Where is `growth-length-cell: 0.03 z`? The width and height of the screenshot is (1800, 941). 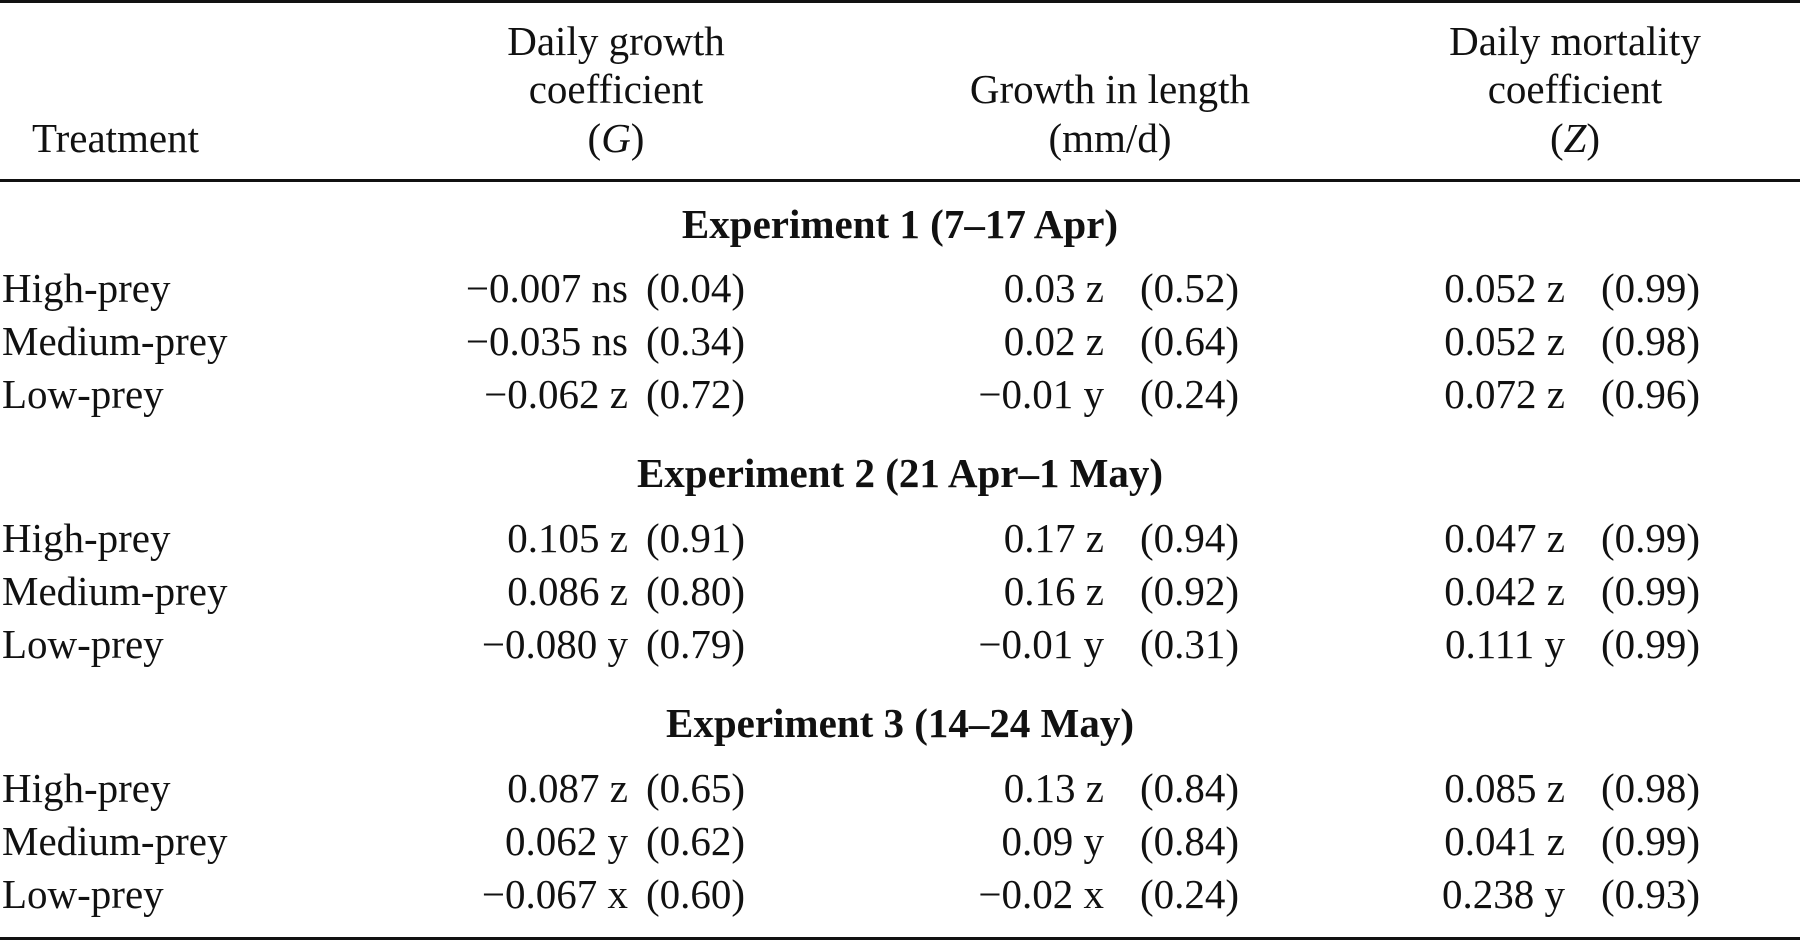 growth-length-cell: 0.03 z is located at coordinates (1053, 288).